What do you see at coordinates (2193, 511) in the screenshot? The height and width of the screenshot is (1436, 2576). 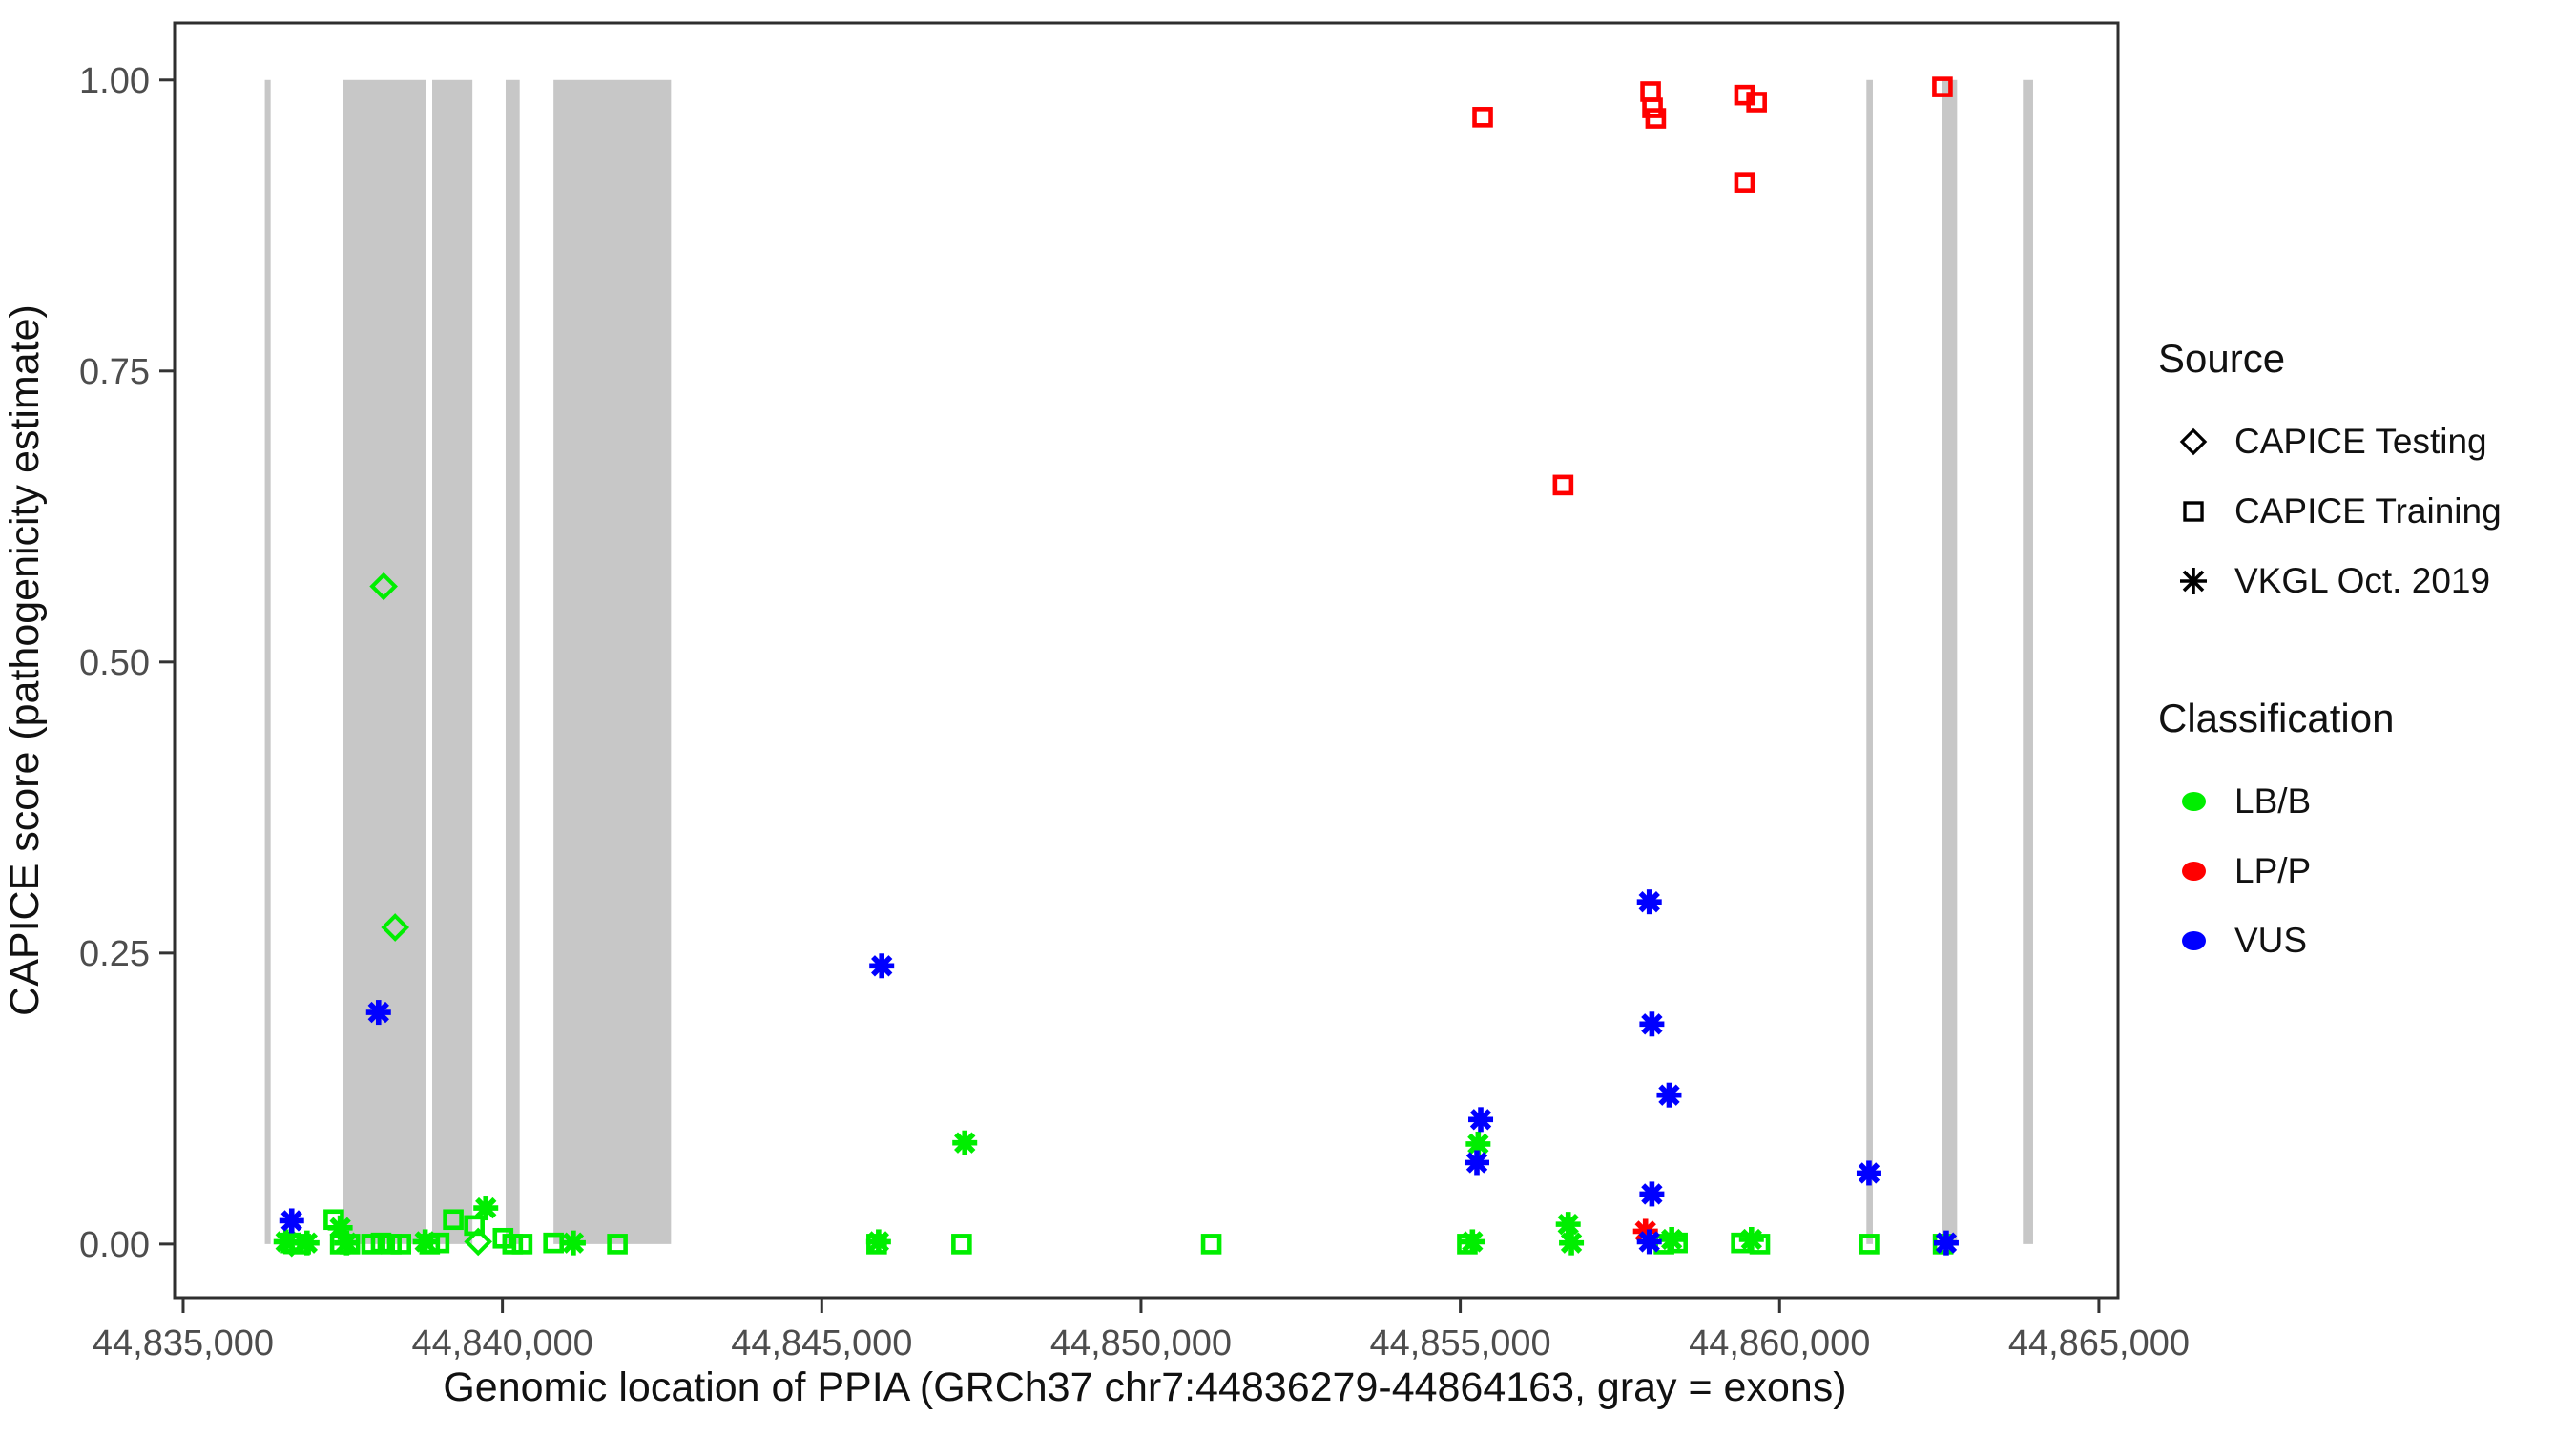 I see `square-icon` at bounding box center [2193, 511].